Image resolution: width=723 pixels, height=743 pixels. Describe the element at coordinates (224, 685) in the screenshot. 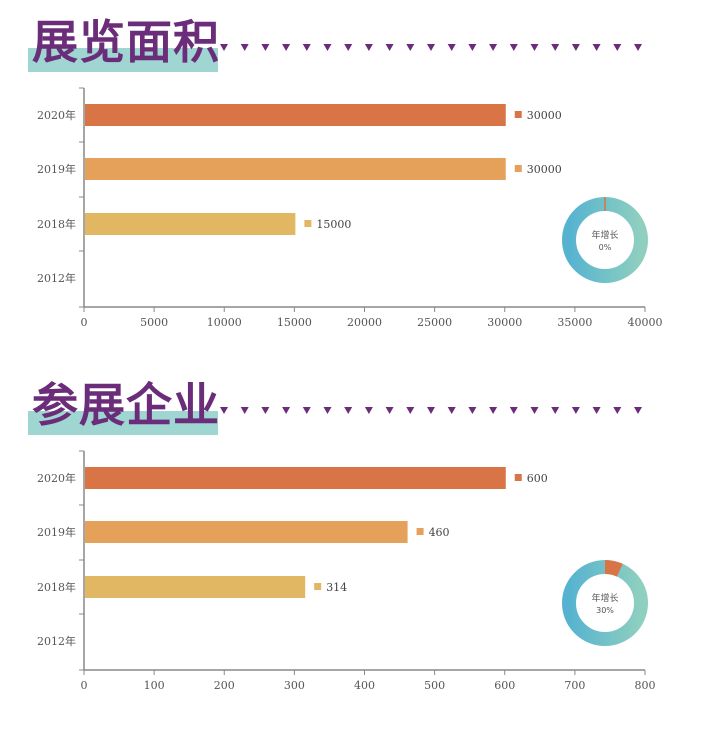

I see `x-tick-label: 200` at that location.